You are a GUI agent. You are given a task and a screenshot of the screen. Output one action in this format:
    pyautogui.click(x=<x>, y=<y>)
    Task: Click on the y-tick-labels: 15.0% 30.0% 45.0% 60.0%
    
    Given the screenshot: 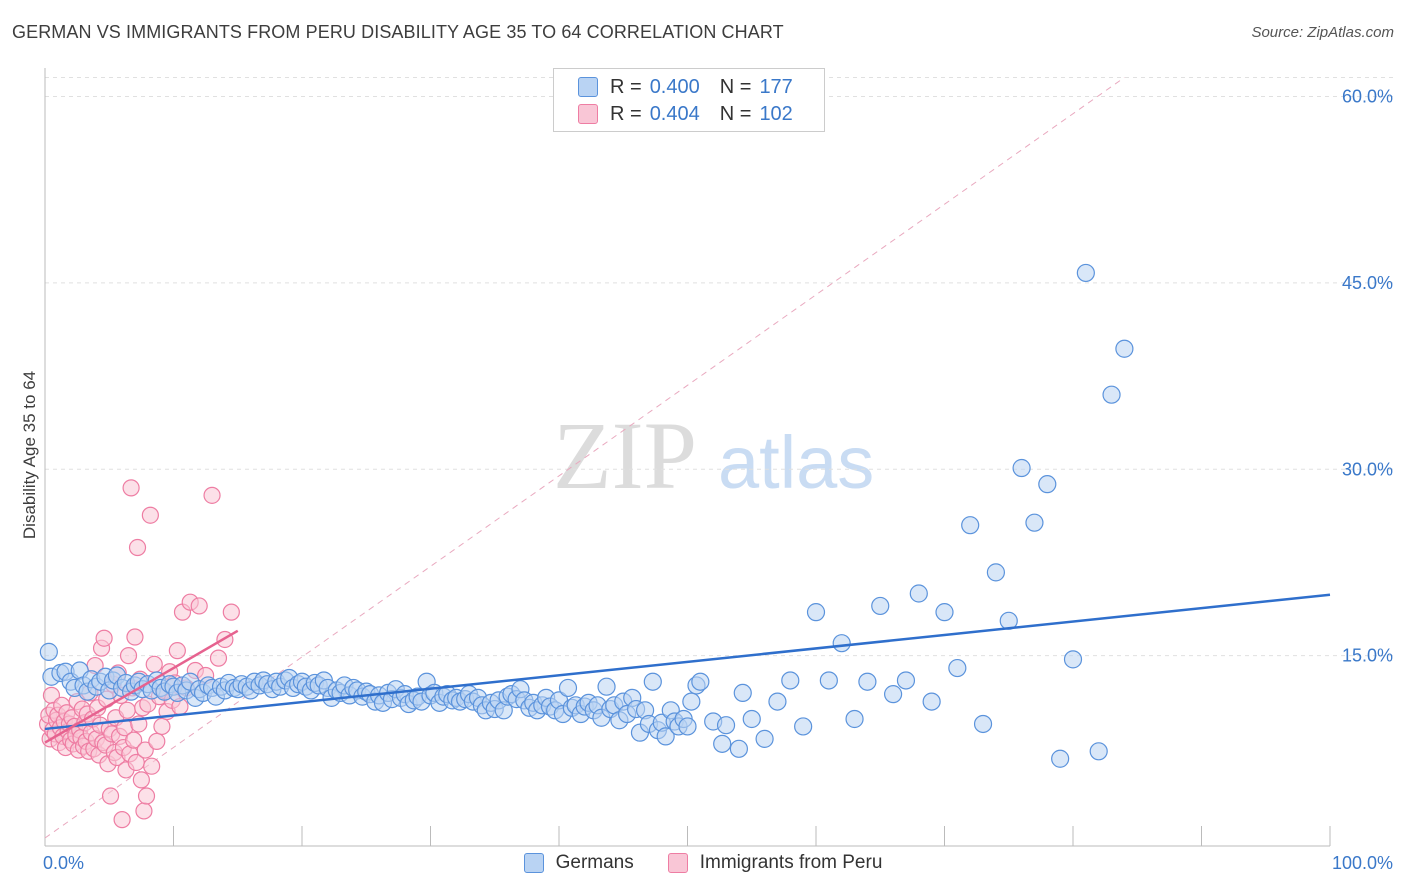 What is the action you would take?
    pyautogui.click(x=1367, y=376)
    